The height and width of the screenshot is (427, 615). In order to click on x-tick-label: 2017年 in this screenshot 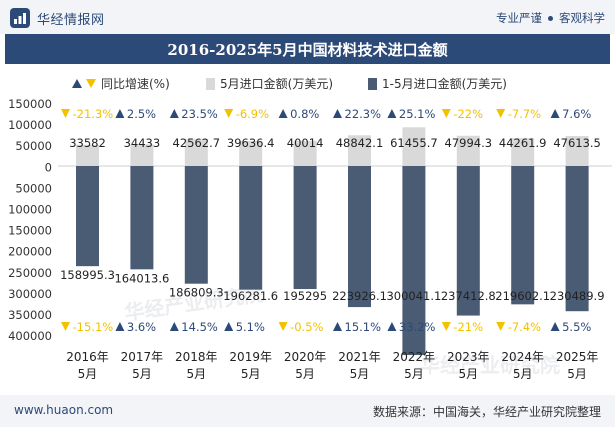, I will do `click(142, 357)`.